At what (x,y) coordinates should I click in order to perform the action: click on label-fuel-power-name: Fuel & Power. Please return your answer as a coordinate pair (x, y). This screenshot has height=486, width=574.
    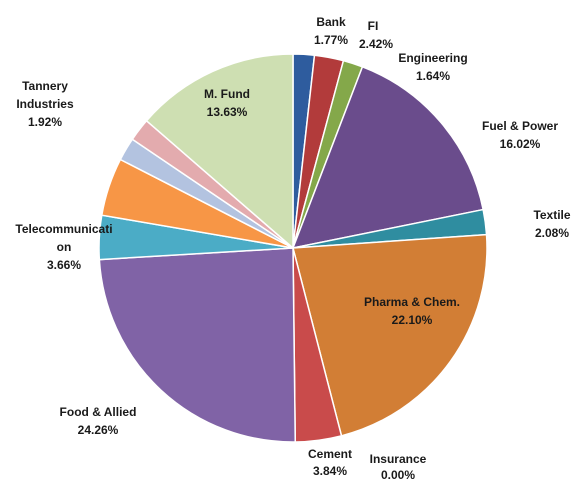
    Looking at the image, I should click on (520, 126).